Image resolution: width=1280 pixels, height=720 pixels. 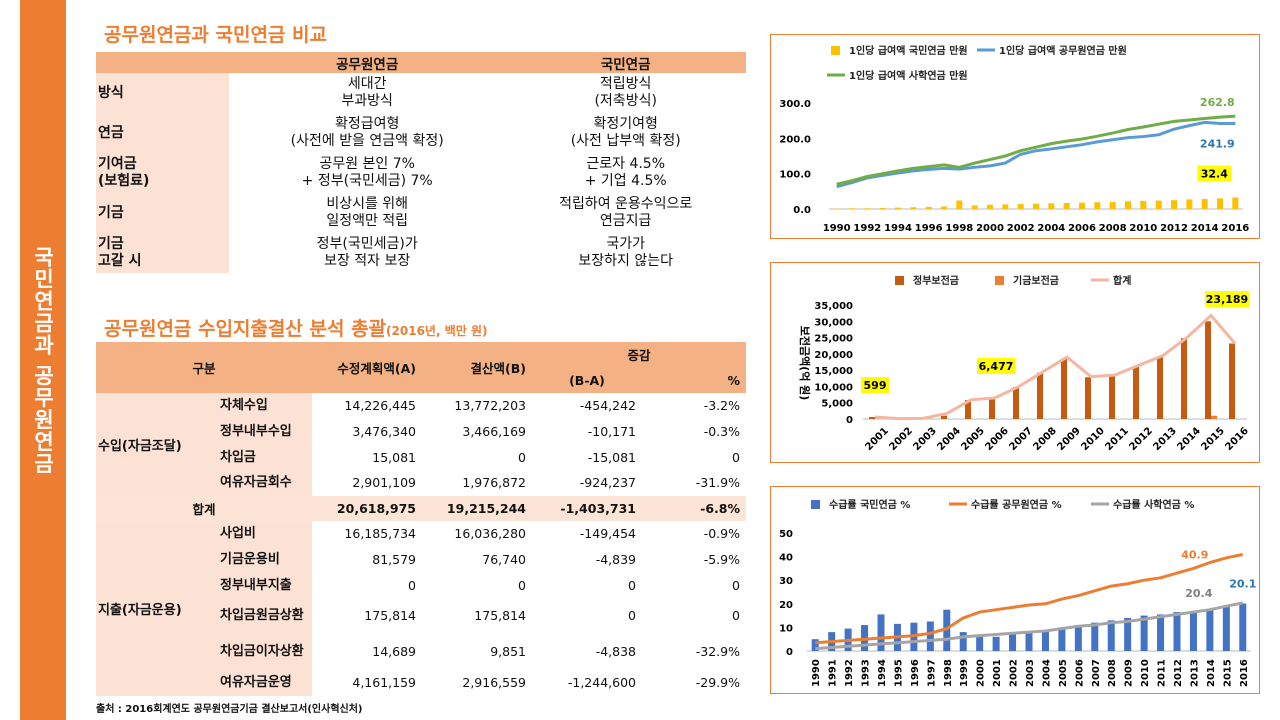 What do you see at coordinates (162, 253) in the screenshot?
I see `comparison-row-label: 기금 고갈 시` at bounding box center [162, 253].